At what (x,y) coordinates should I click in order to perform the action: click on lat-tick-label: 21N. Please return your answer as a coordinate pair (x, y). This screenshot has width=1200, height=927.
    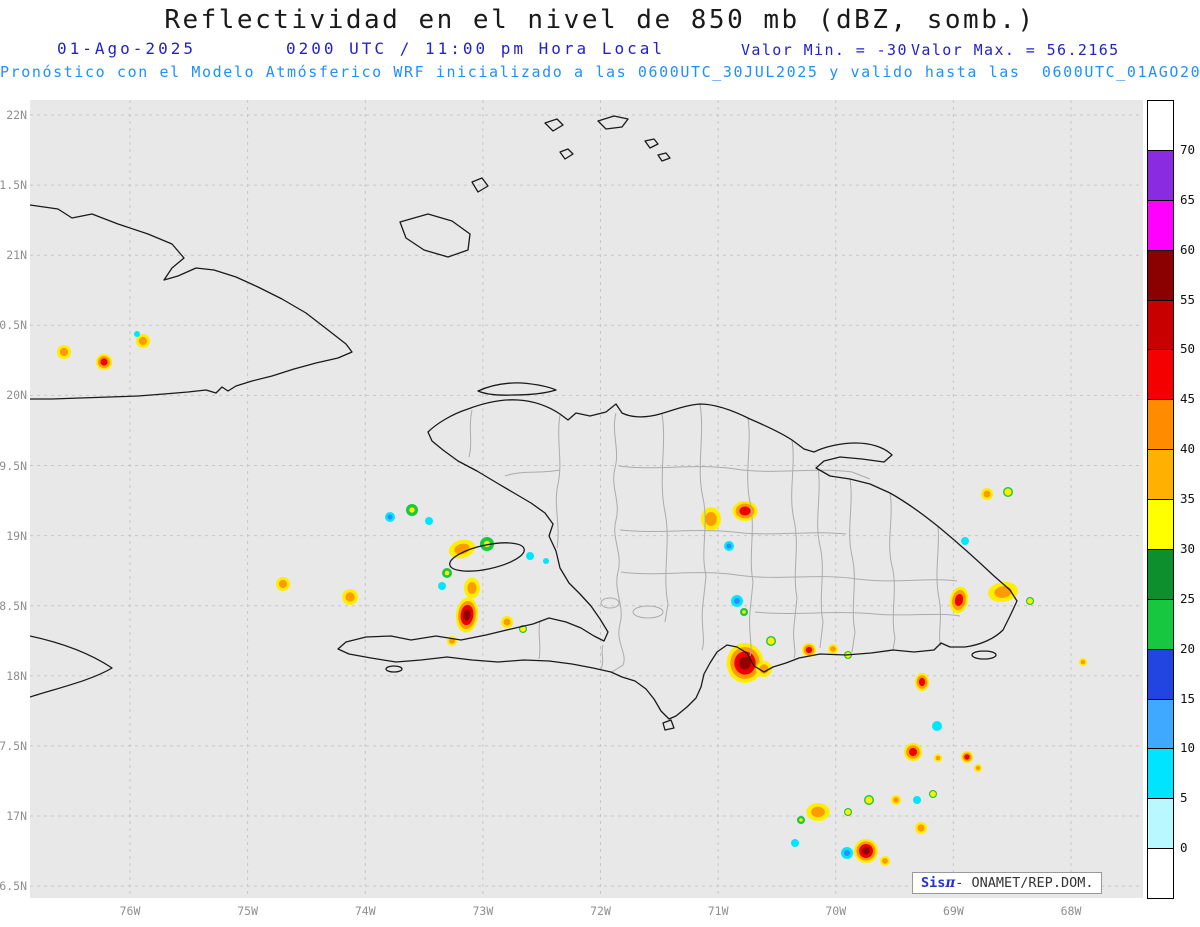
    Looking at the image, I should click on (16, 255).